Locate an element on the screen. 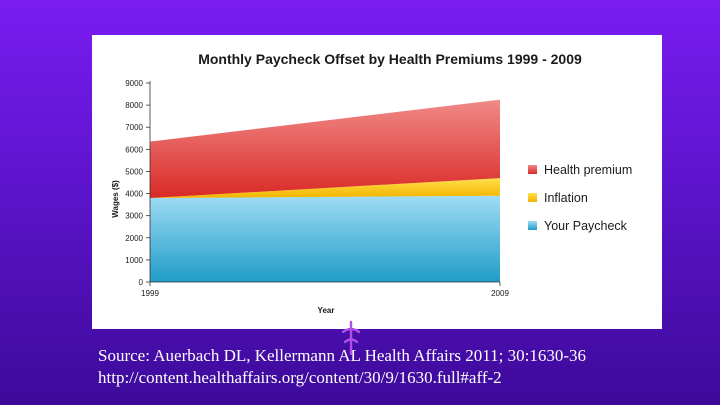  area-inflation is located at coordinates (325, 188).